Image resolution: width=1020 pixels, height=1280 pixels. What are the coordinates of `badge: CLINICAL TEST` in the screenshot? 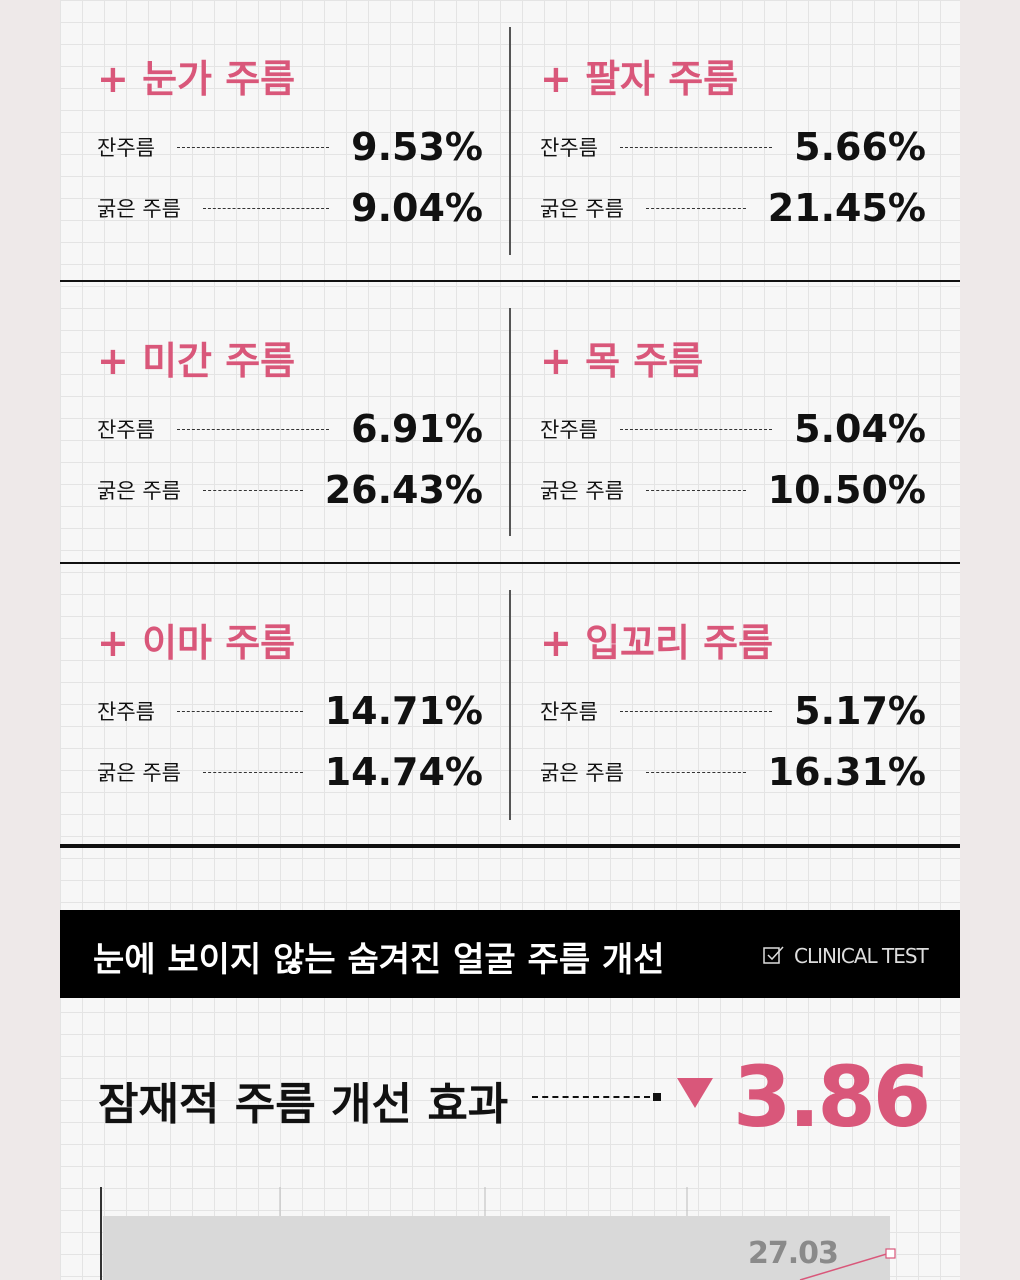 It's located at (861, 956).